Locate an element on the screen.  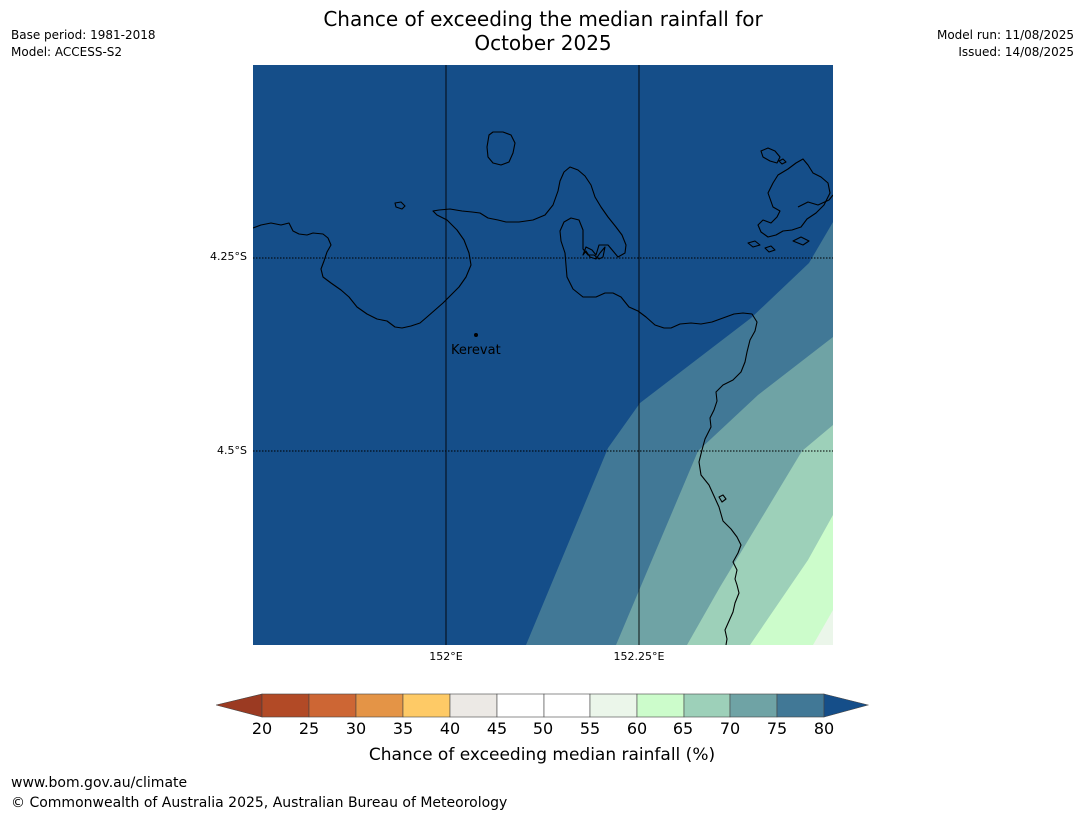
colorbar-tick: 70 is located at coordinates (730, 728).